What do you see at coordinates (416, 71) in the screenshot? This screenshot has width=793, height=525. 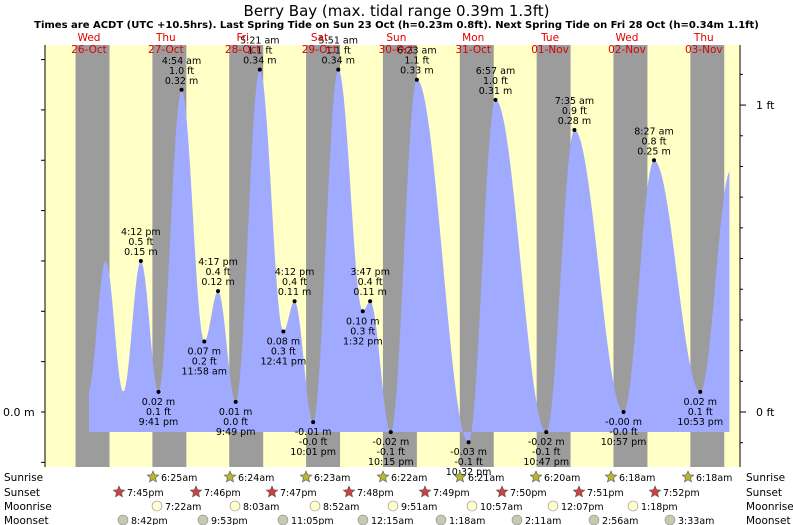 I see `tide-label: 0.33 m` at bounding box center [416, 71].